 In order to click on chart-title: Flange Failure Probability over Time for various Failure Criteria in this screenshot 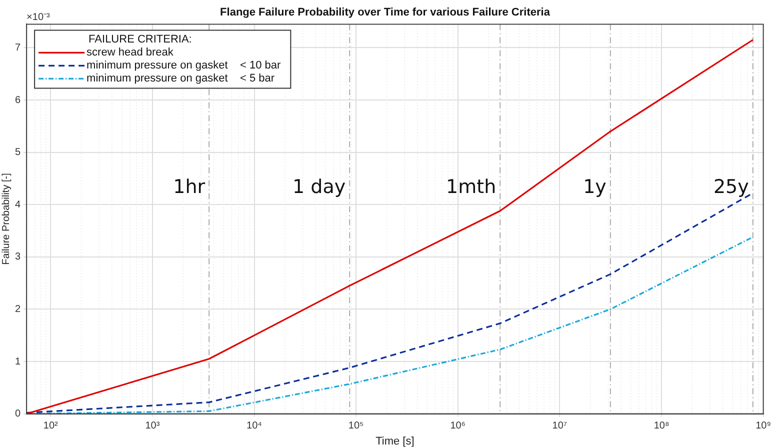, I will do `click(385, 12)`.